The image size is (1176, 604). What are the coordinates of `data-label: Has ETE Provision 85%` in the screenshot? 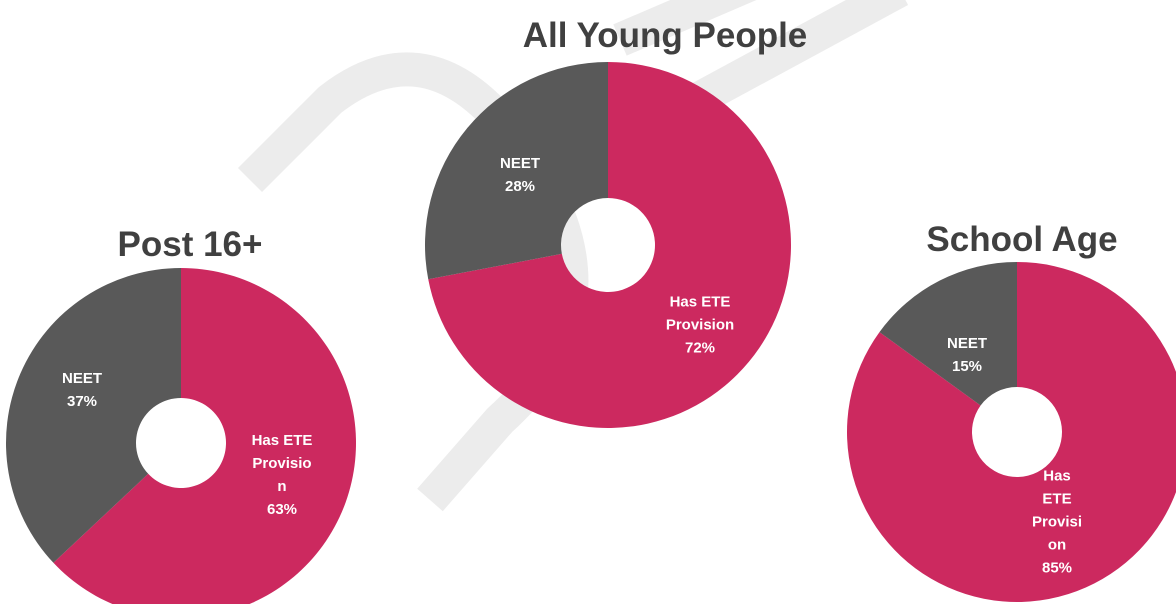 It's located at (1057, 522).